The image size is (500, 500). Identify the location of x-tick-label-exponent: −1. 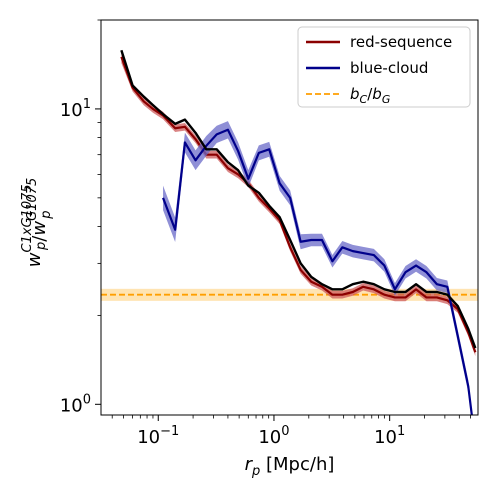
(169, 431).